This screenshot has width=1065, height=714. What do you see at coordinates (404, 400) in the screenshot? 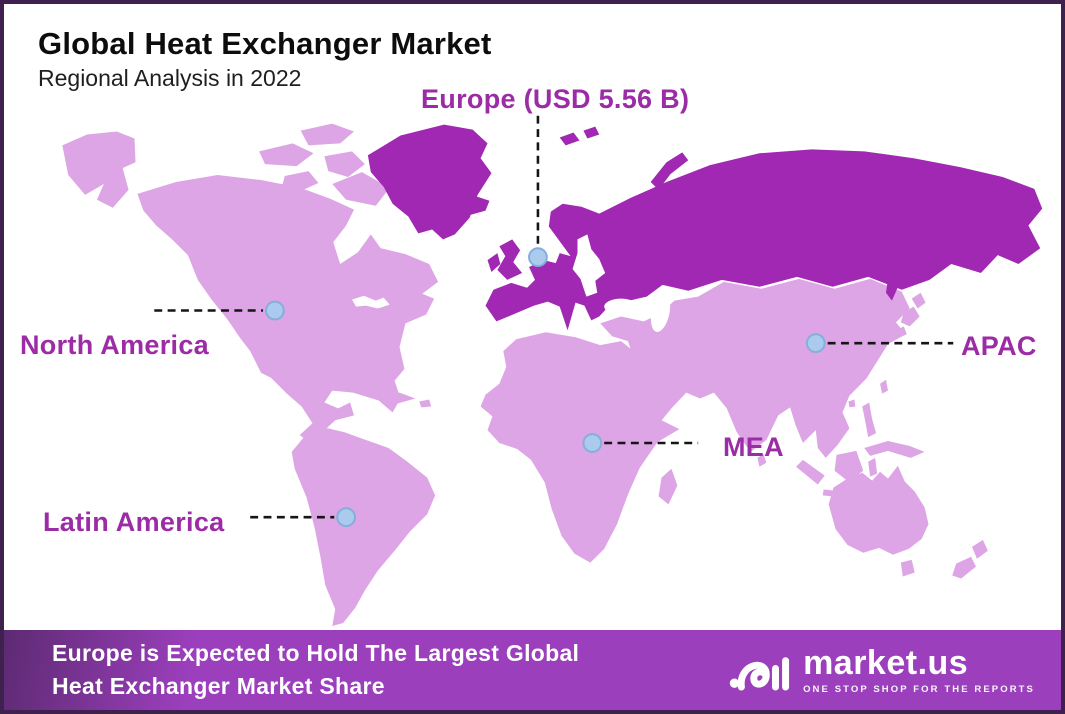
I see `region-caribbean` at bounding box center [404, 400].